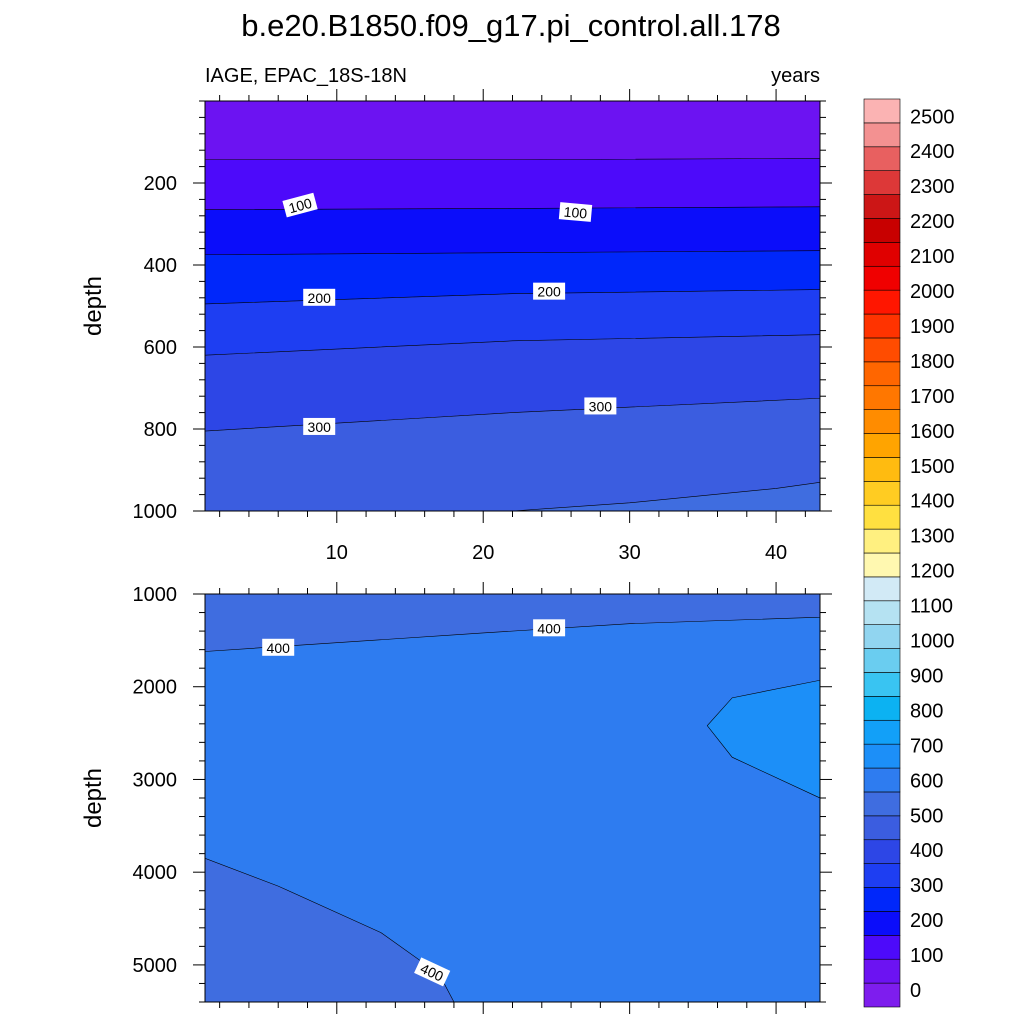 The width and height of the screenshot is (1024, 1024). What do you see at coordinates (160, 266) in the screenshot?
I see `upper-ytick-label-1: 400` at bounding box center [160, 266].